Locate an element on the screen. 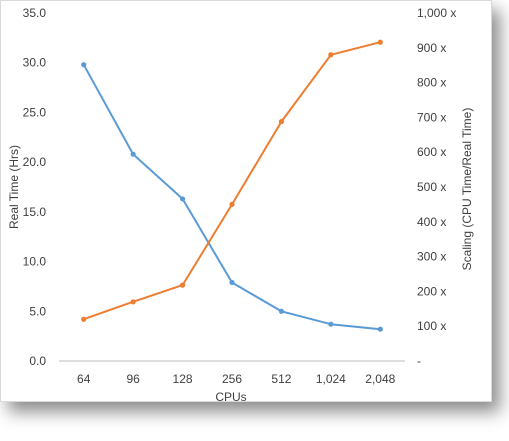  right-y-tick-label: 300 x is located at coordinates (431, 257).